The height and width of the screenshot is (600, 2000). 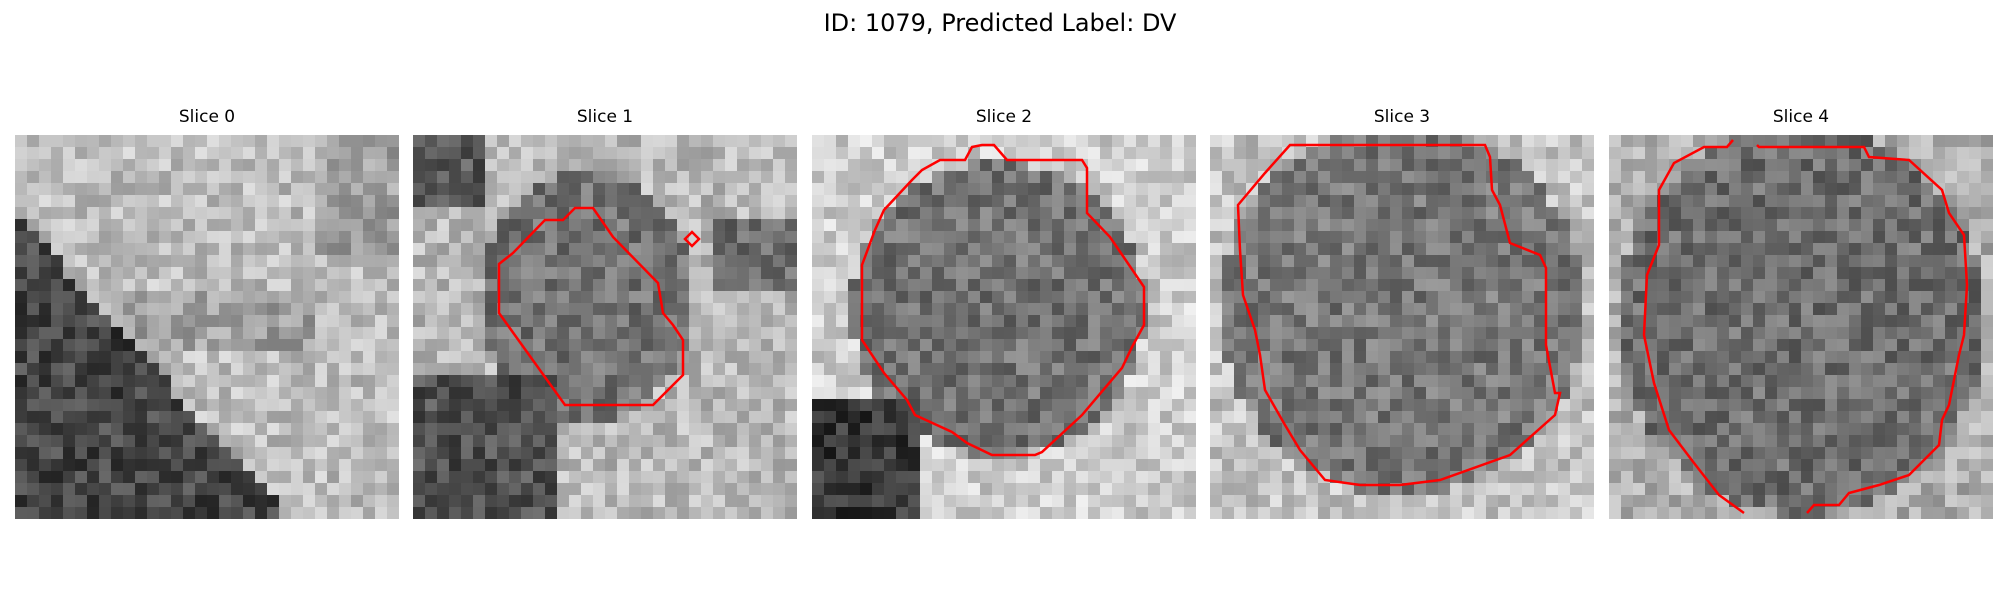 What do you see at coordinates (1402, 117) in the screenshot?
I see `slice-title: Slice 3` at bounding box center [1402, 117].